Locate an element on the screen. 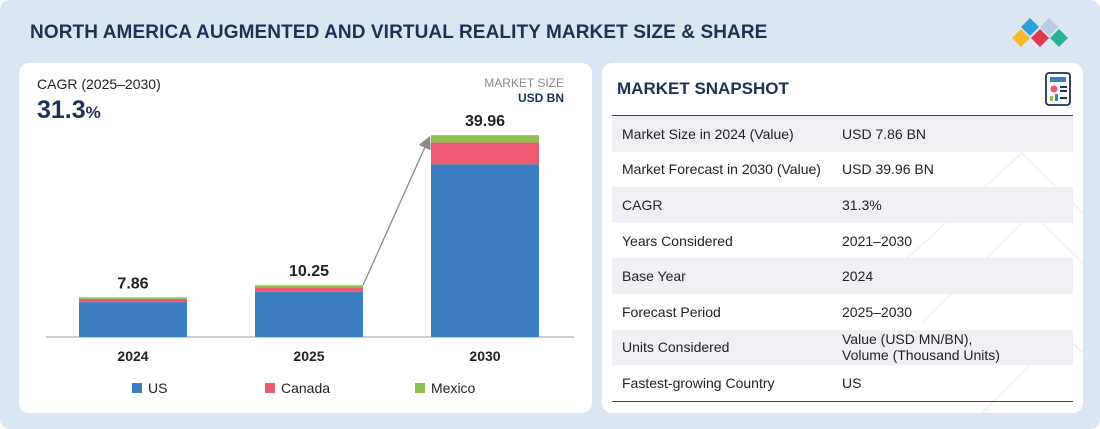 This screenshot has width=1100, height=429. bar-us-2030 is located at coordinates (485, 250).